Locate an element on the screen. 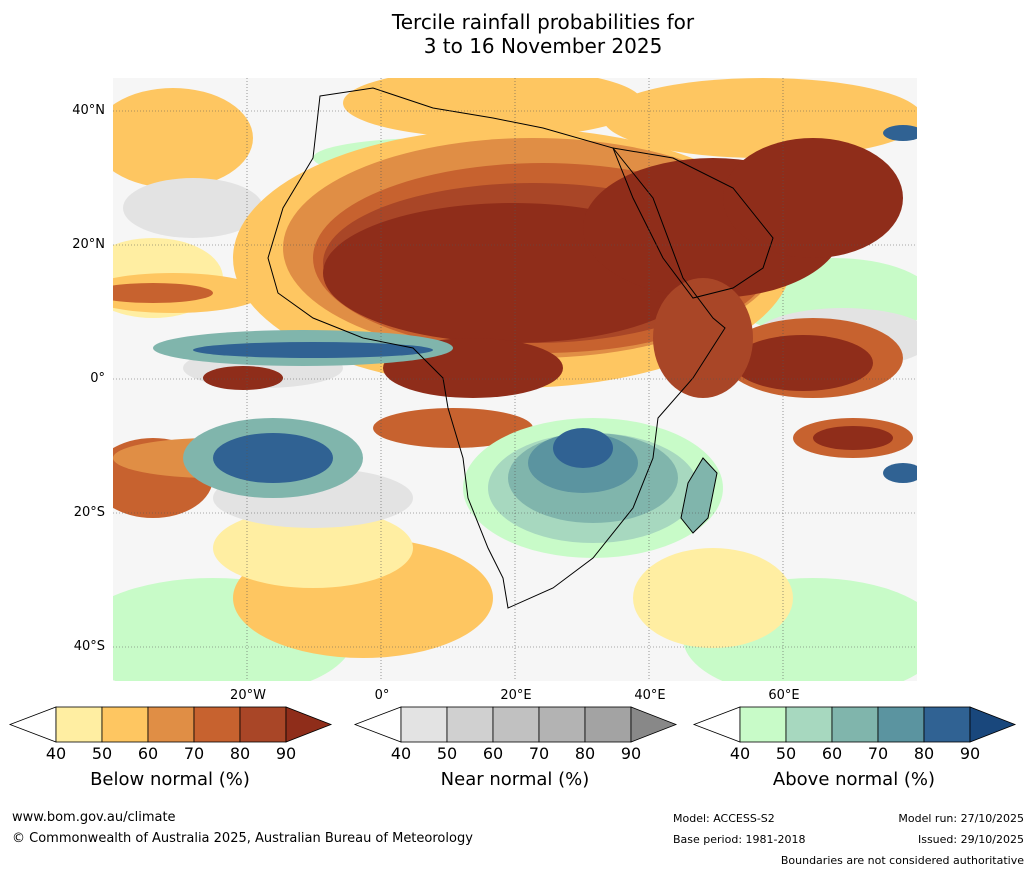 This screenshot has width=1035, height=873. above-tick-60: 60 is located at coordinates (832, 753).